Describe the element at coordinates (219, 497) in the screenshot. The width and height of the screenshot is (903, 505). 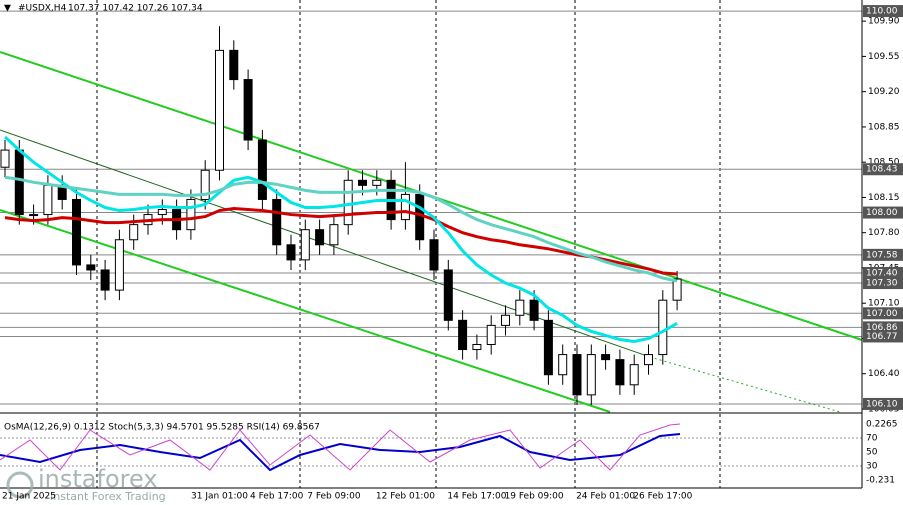
I see `x-tick-label: 31 Jan 01:00` at that location.